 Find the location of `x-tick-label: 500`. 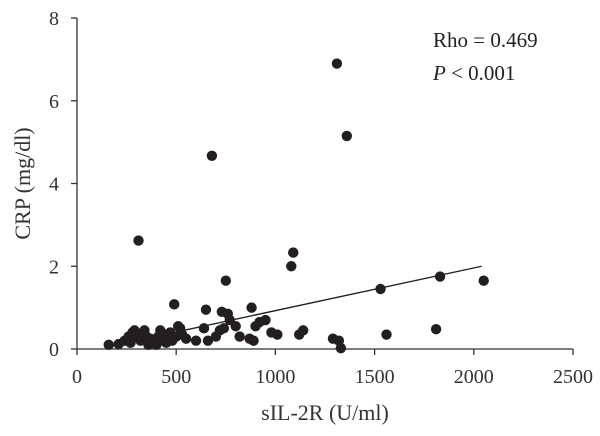

x-tick-label: 500 is located at coordinates (176, 377).